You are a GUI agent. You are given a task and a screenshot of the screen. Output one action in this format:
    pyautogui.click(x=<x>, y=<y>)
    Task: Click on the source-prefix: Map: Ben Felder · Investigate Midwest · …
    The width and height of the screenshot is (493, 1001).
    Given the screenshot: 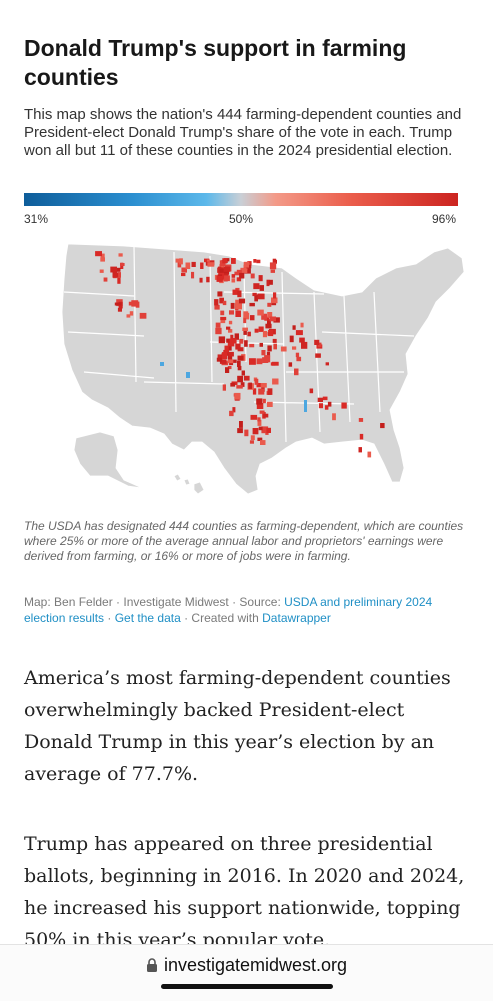 What is the action you would take?
    pyautogui.click(x=154, y=602)
    